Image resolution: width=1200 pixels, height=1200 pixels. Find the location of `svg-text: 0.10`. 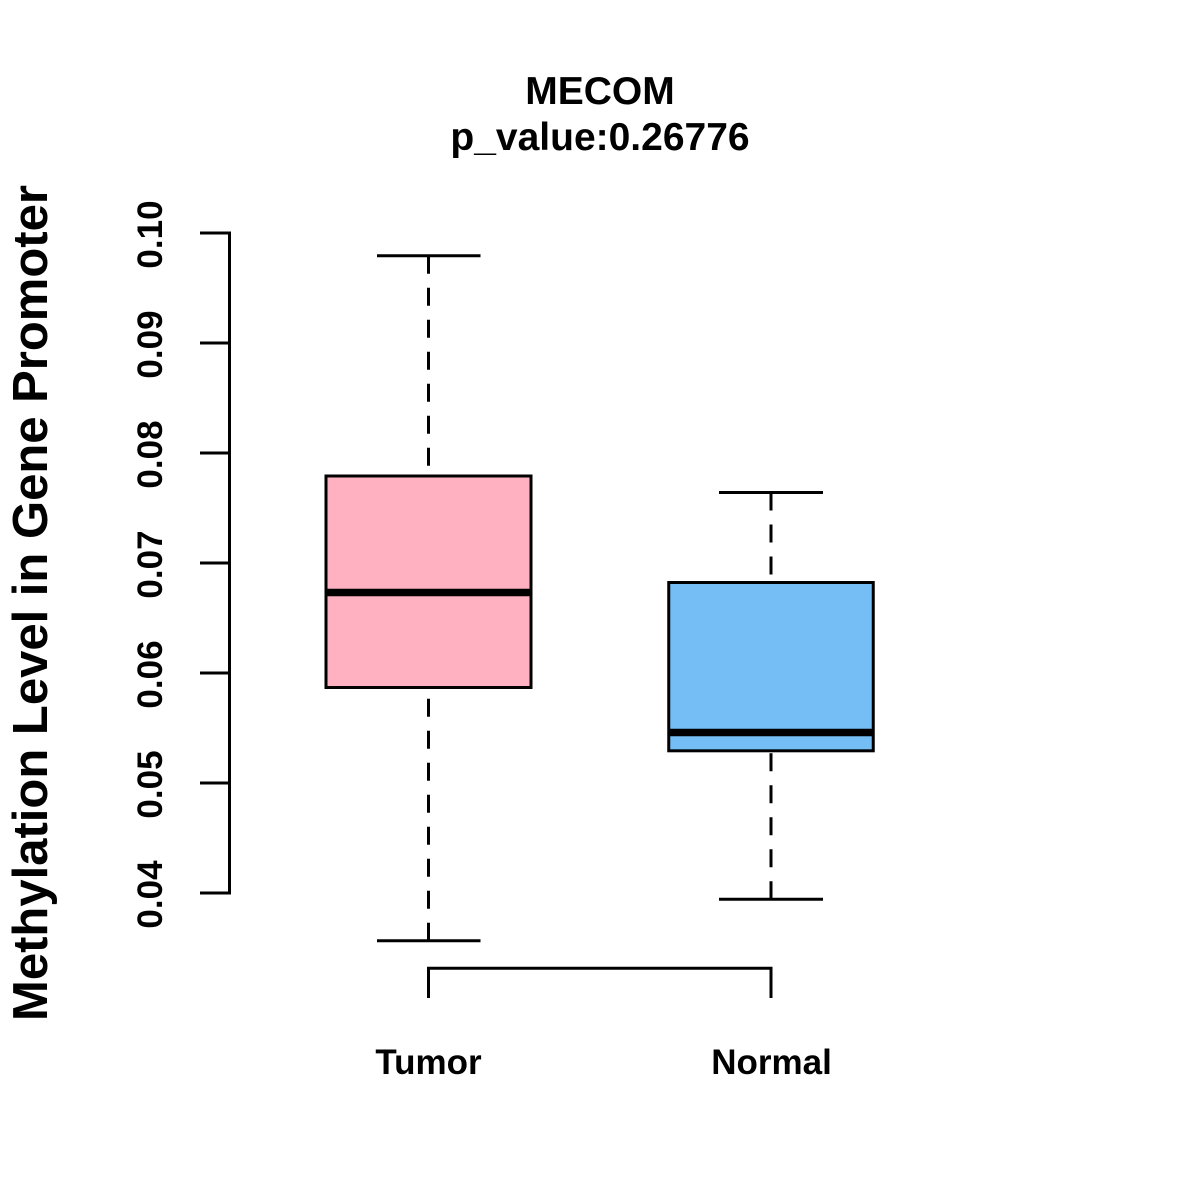

svg-text: 0.10 is located at coordinates (150, 234).